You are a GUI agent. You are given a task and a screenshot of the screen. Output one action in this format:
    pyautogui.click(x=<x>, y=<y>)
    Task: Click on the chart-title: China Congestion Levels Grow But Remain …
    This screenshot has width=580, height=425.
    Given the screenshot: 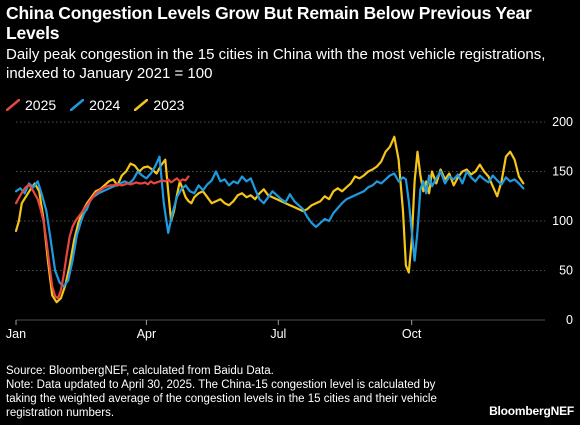 What is the action you would take?
    pyautogui.click(x=269, y=23)
    